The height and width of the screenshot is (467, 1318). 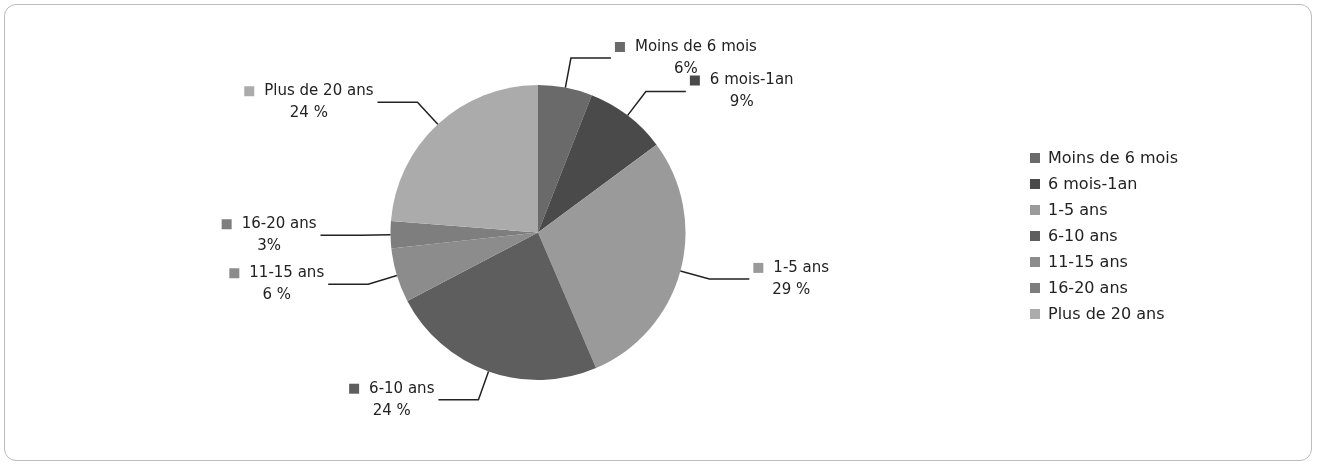 What do you see at coordinates (801, 266) in the screenshot?
I see `legend-label: 1-5 ans` at bounding box center [801, 266].